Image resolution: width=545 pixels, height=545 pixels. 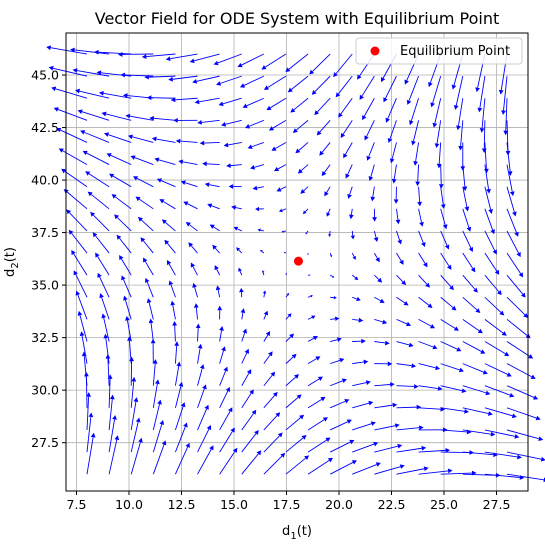 What do you see at coordinates (339, 504) in the screenshot?
I see `x-tick-label: 20.0` at bounding box center [339, 504].